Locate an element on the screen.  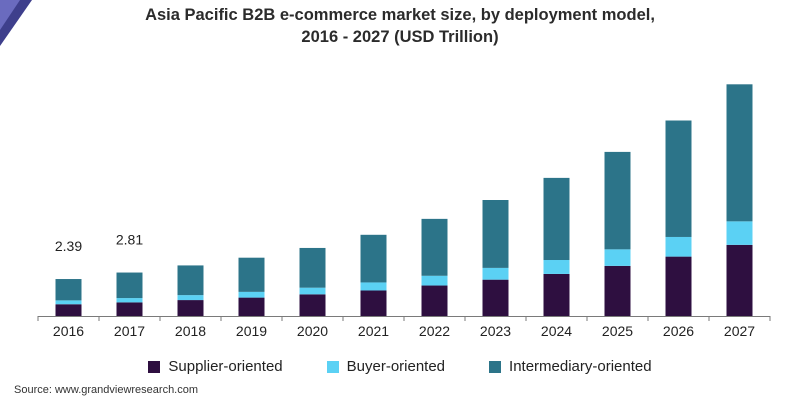
bar-2020-buyer-oriented is located at coordinates (312, 291).